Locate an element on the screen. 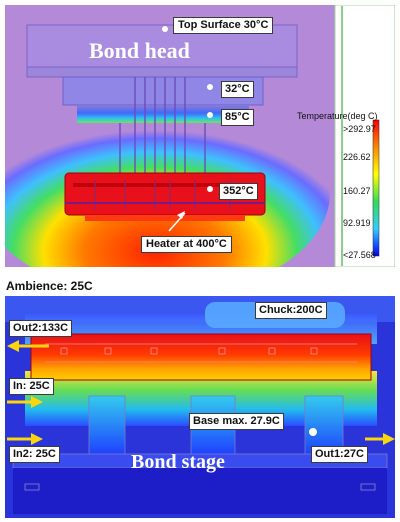  colorbar-tick-4: 92.919 is located at coordinates (357, 223).